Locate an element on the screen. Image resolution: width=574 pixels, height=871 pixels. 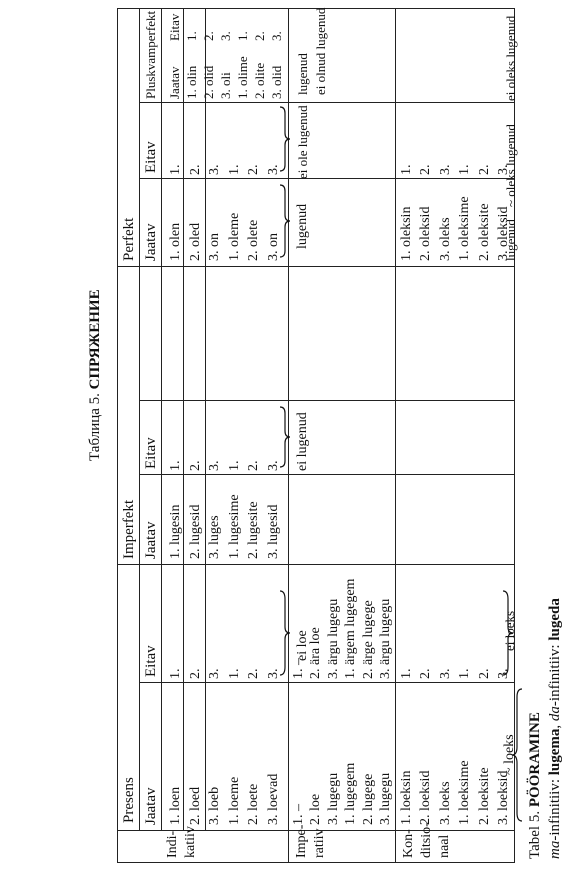
pluskv-eitav-header: Eitav is located at coordinates (174, 27).